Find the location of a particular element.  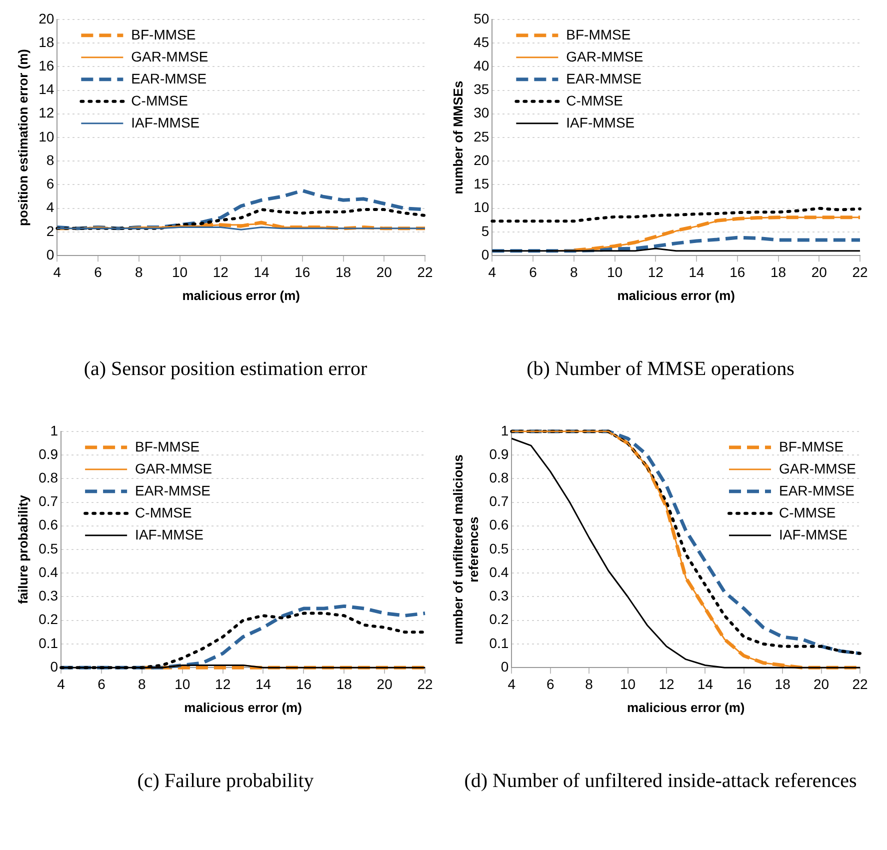

y-tick-label: 15 is located at coordinates (482, 184).